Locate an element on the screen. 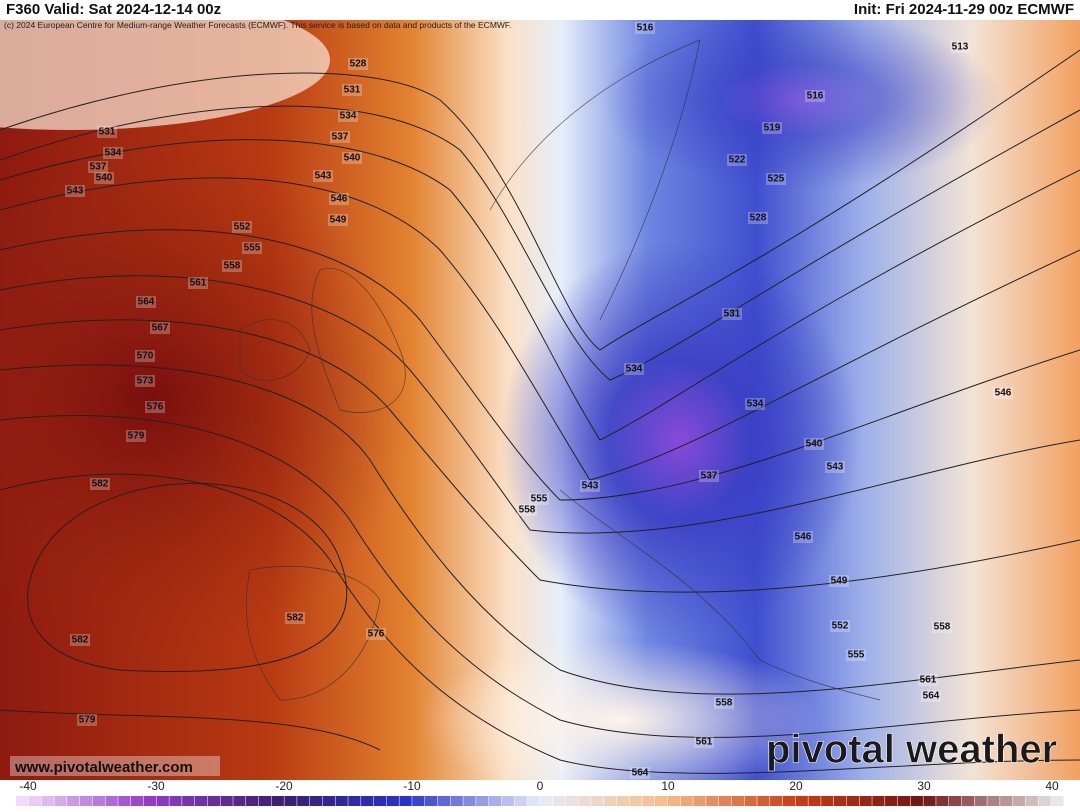  contour-label: 522 is located at coordinates (737, 160).